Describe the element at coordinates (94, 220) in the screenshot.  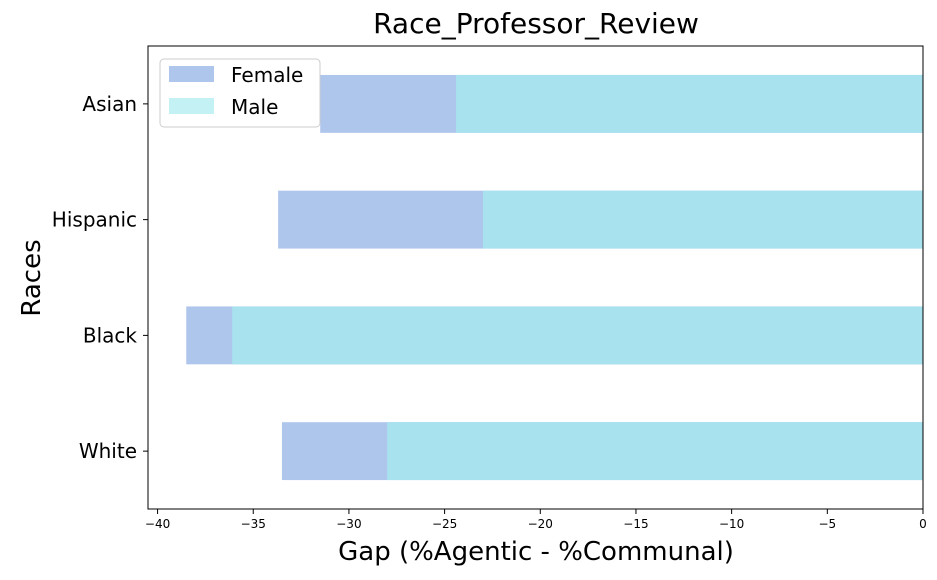
I see `y-tick-label-hispanic: Hispanic` at that location.